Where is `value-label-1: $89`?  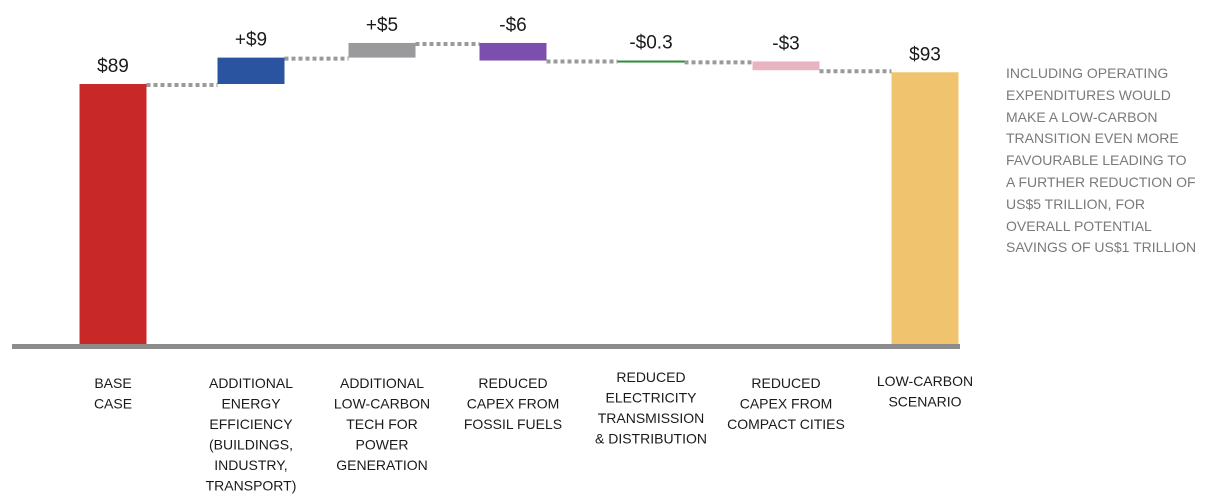
value-label-1: $89 is located at coordinates (113, 66).